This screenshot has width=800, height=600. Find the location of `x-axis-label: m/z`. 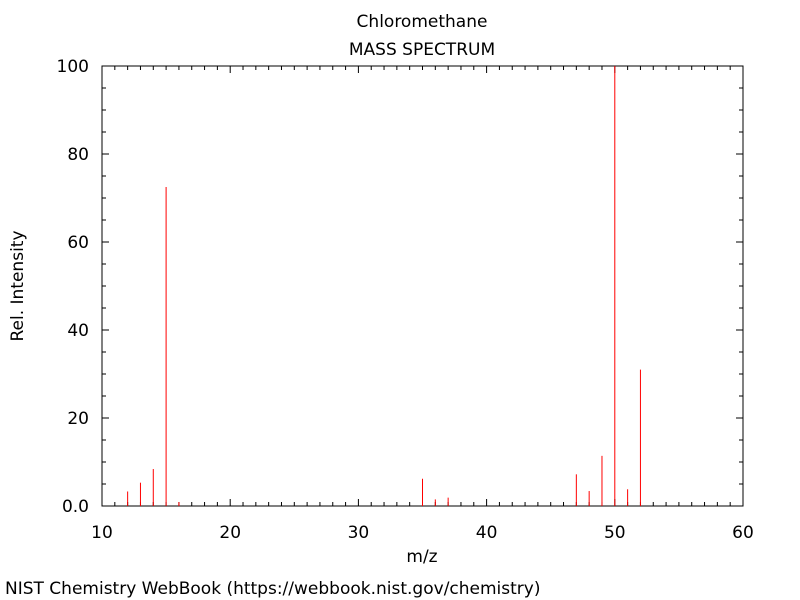

x-axis-label: m/z is located at coordinates (421, 557).